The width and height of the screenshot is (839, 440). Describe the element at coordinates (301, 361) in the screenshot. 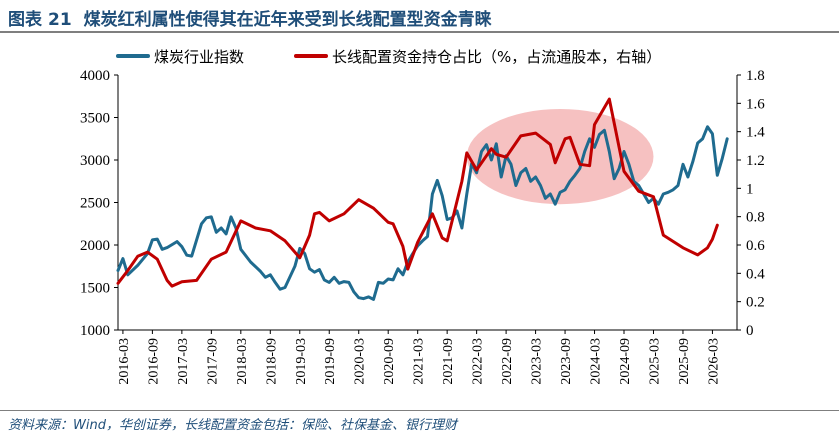

I see `x-tick-label: 2019-03` at that location.